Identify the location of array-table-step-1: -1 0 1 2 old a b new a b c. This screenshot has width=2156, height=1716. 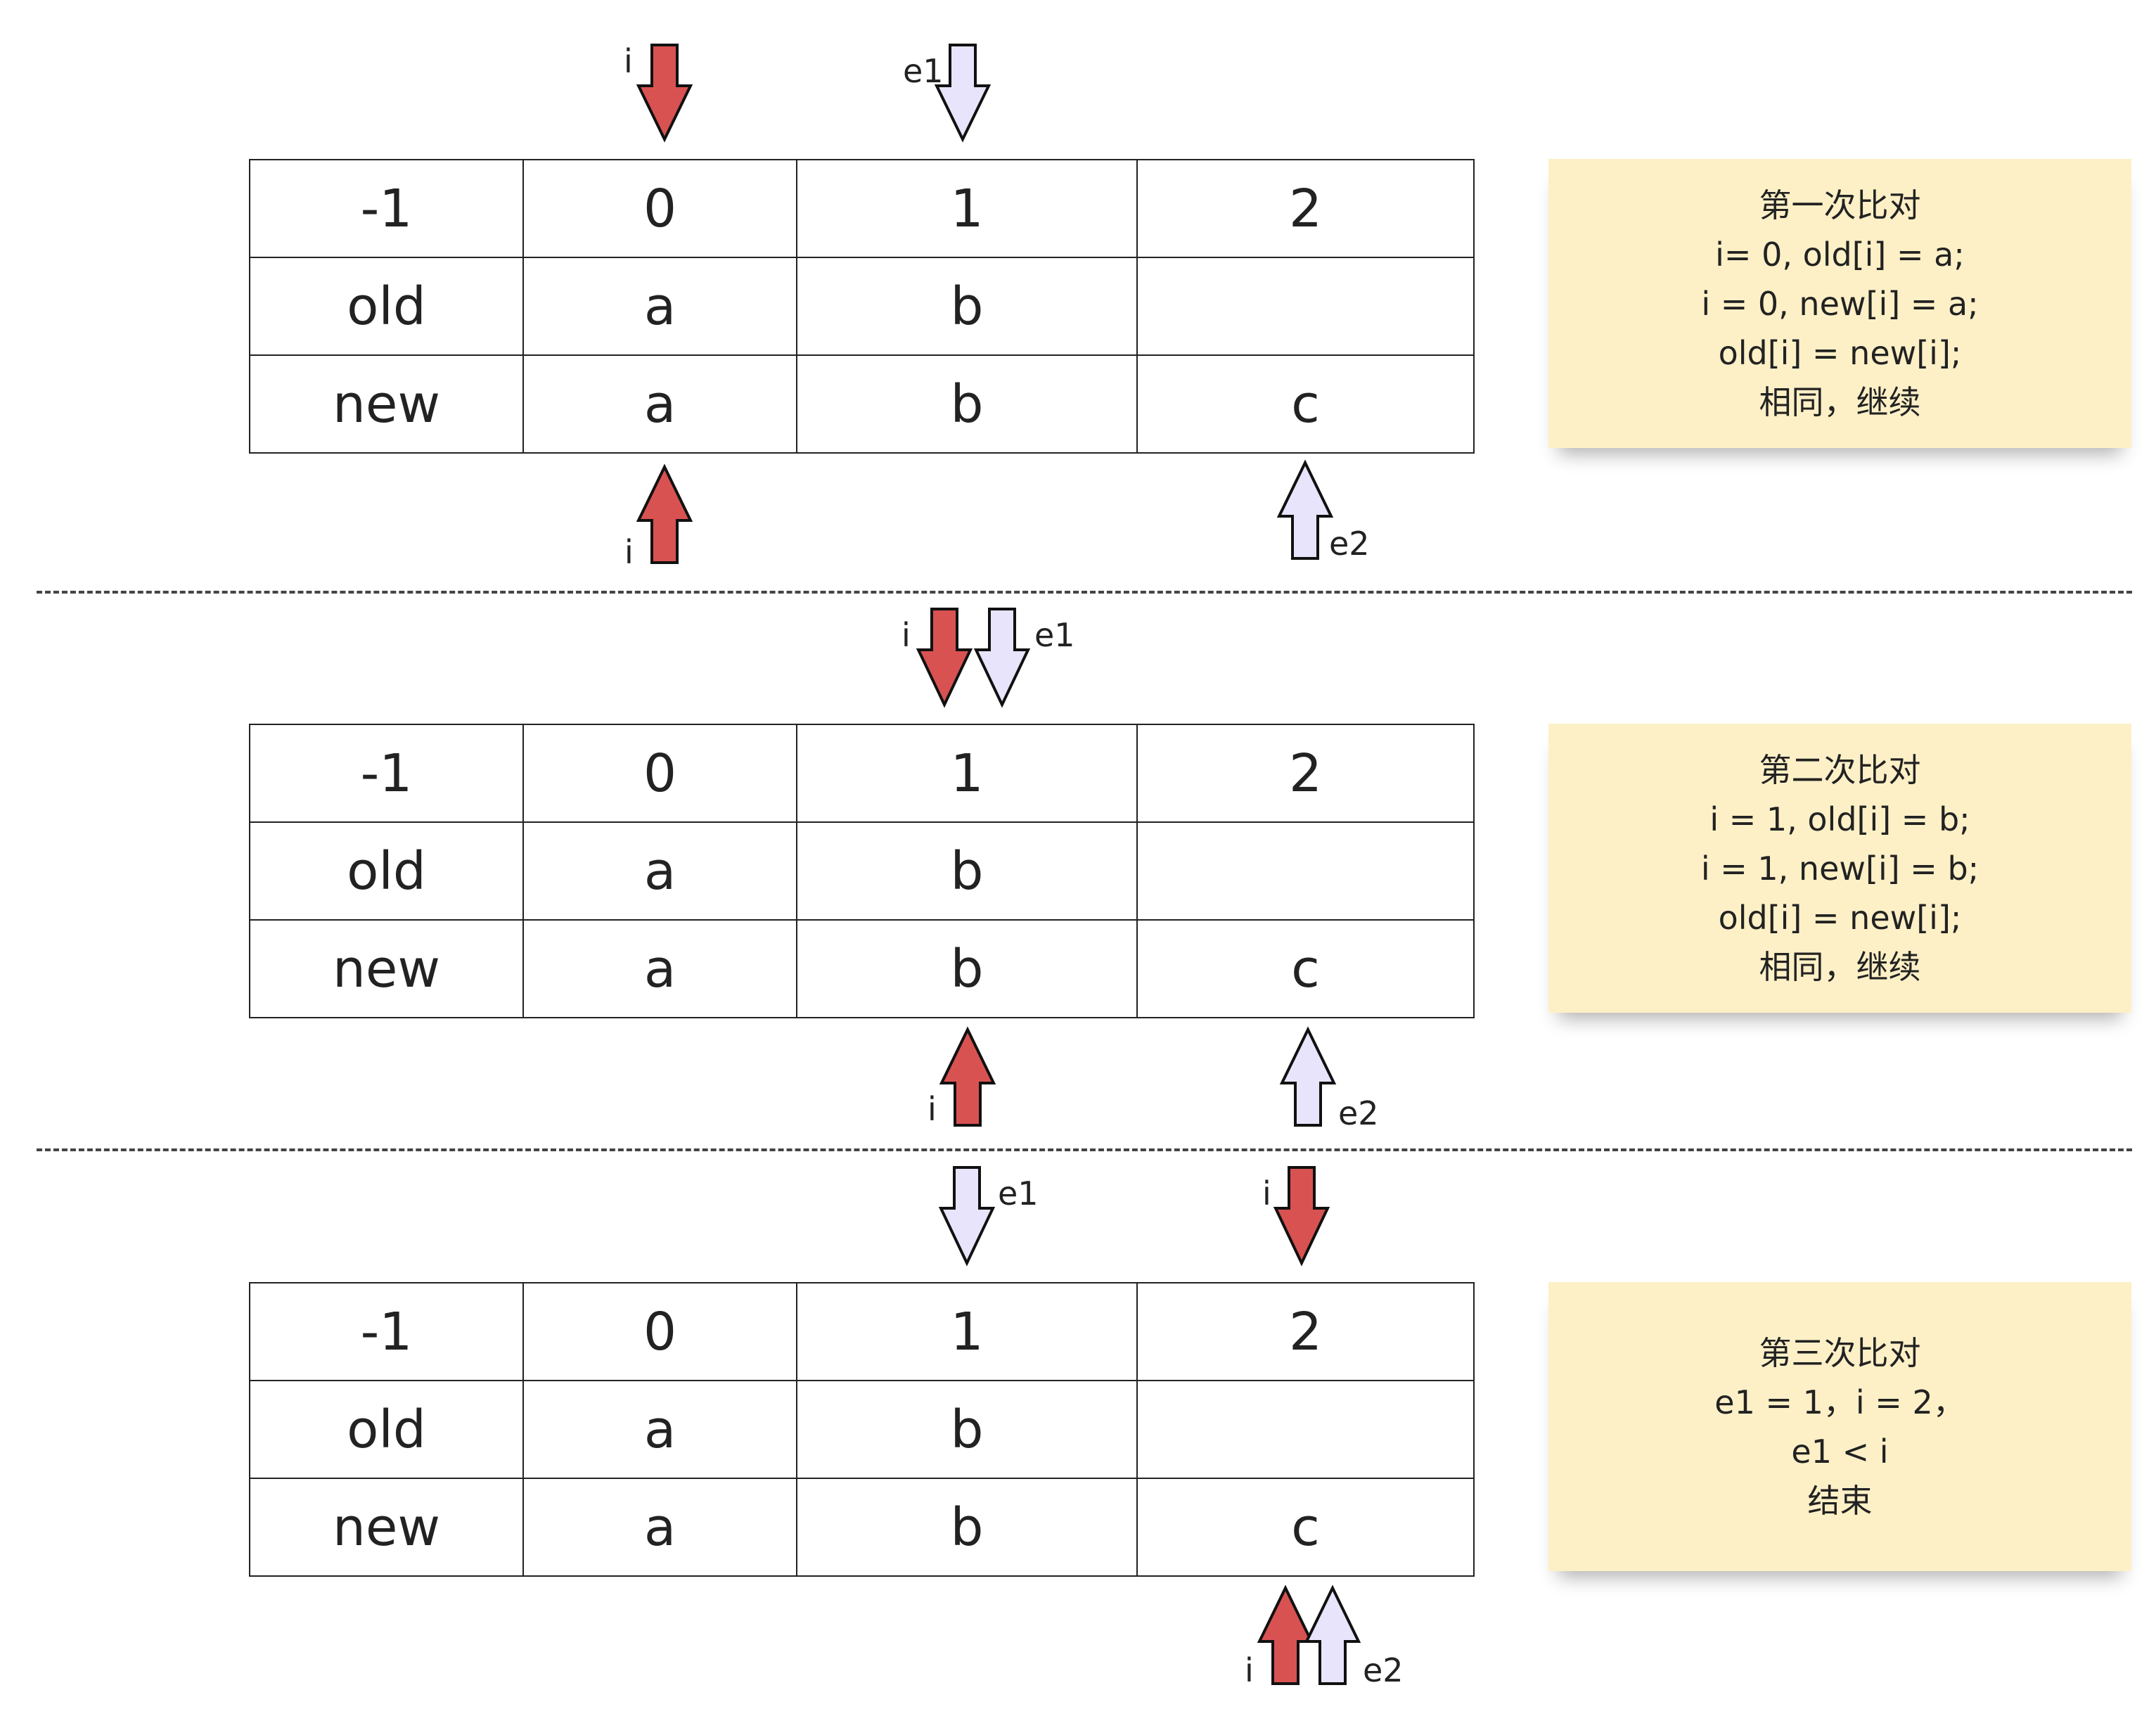
(862, 306).